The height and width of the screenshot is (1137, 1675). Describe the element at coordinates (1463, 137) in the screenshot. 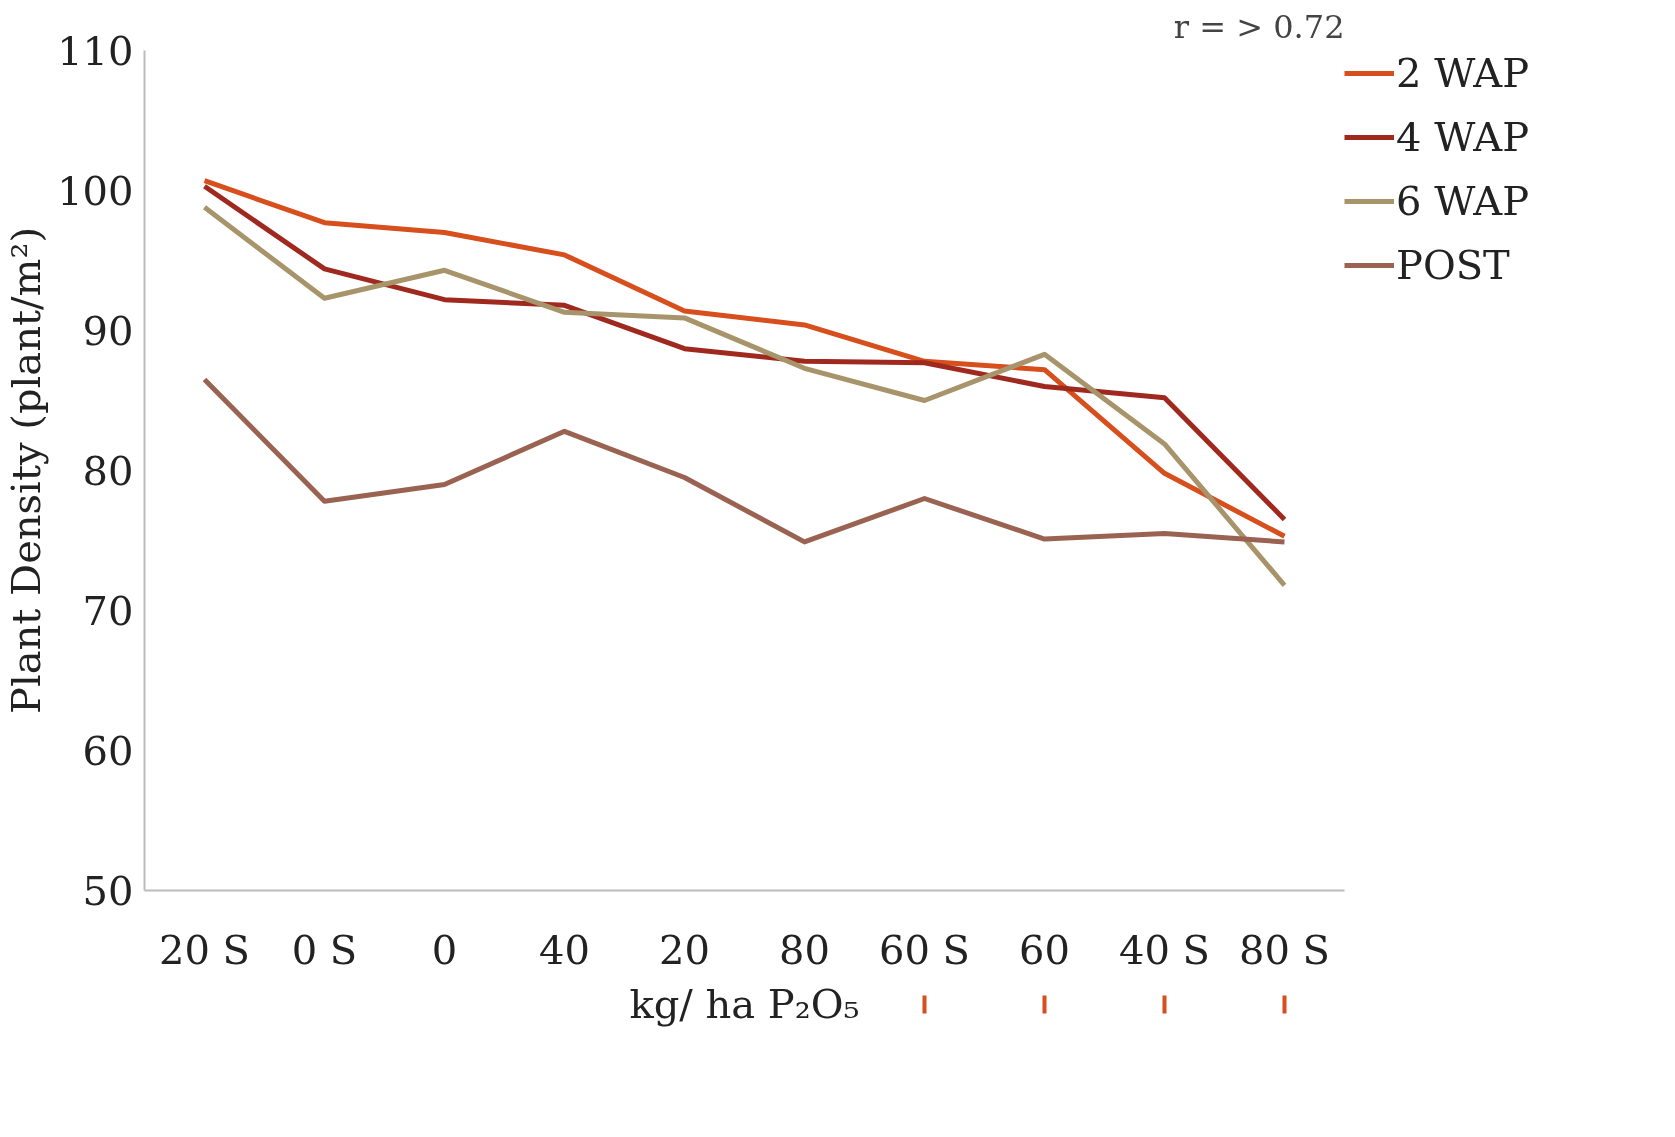

I see `legend-label: 4 WAP` at that location.